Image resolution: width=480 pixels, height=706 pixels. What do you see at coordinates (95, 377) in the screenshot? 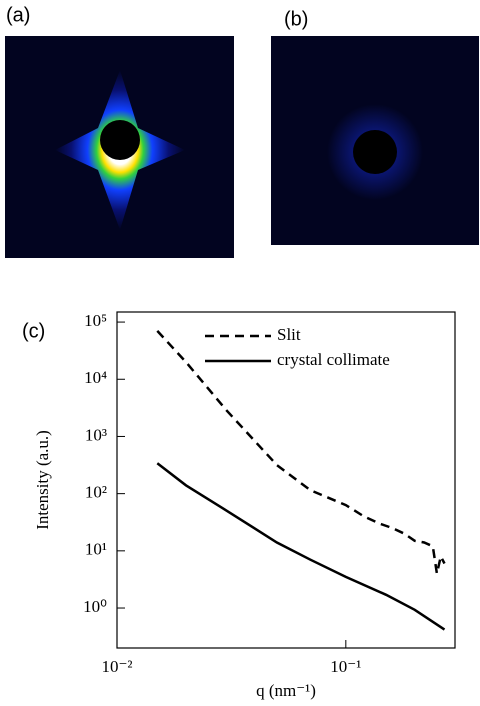
I see `y-tick-label: 10⁴` at bounding box center [95, 377].